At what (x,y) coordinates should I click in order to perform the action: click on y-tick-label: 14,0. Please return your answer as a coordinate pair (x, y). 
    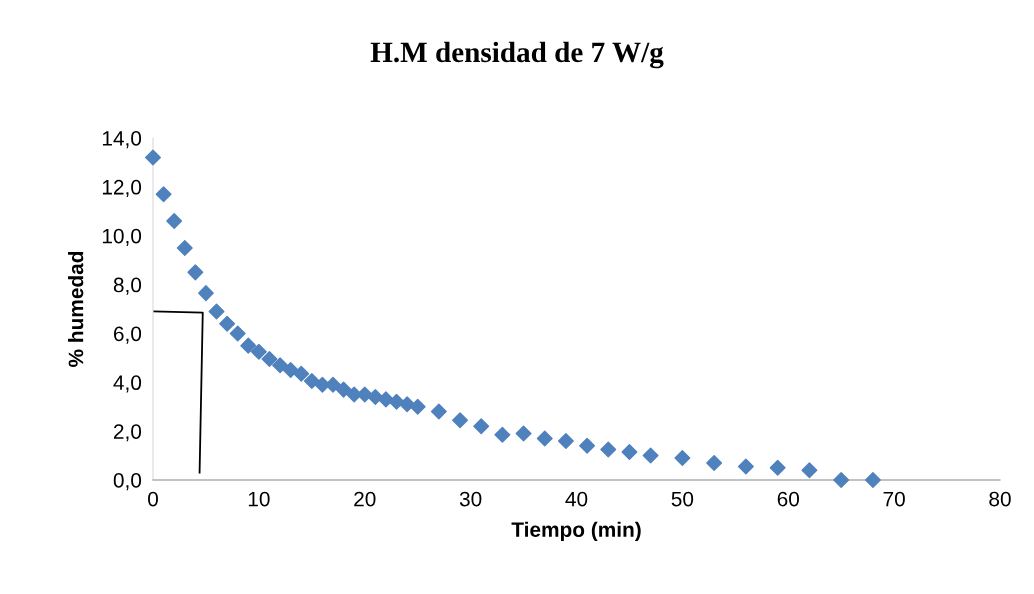
    Looking at the image, I should click on (122, 140).